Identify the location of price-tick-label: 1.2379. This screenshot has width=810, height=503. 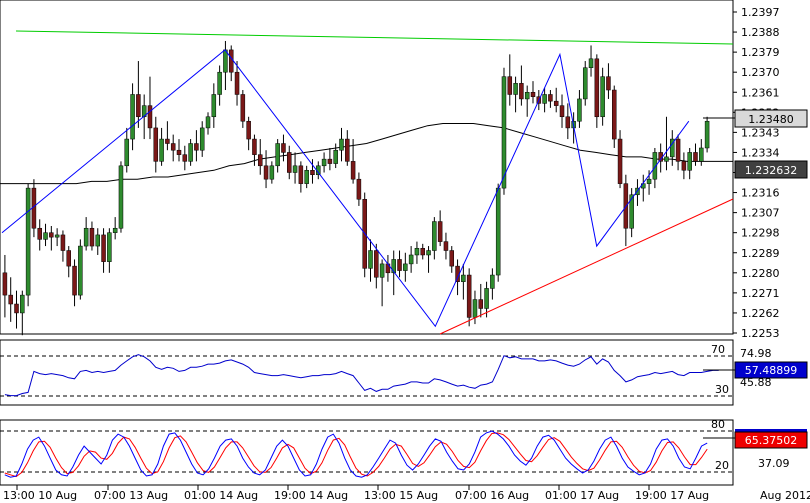
(760, 52).